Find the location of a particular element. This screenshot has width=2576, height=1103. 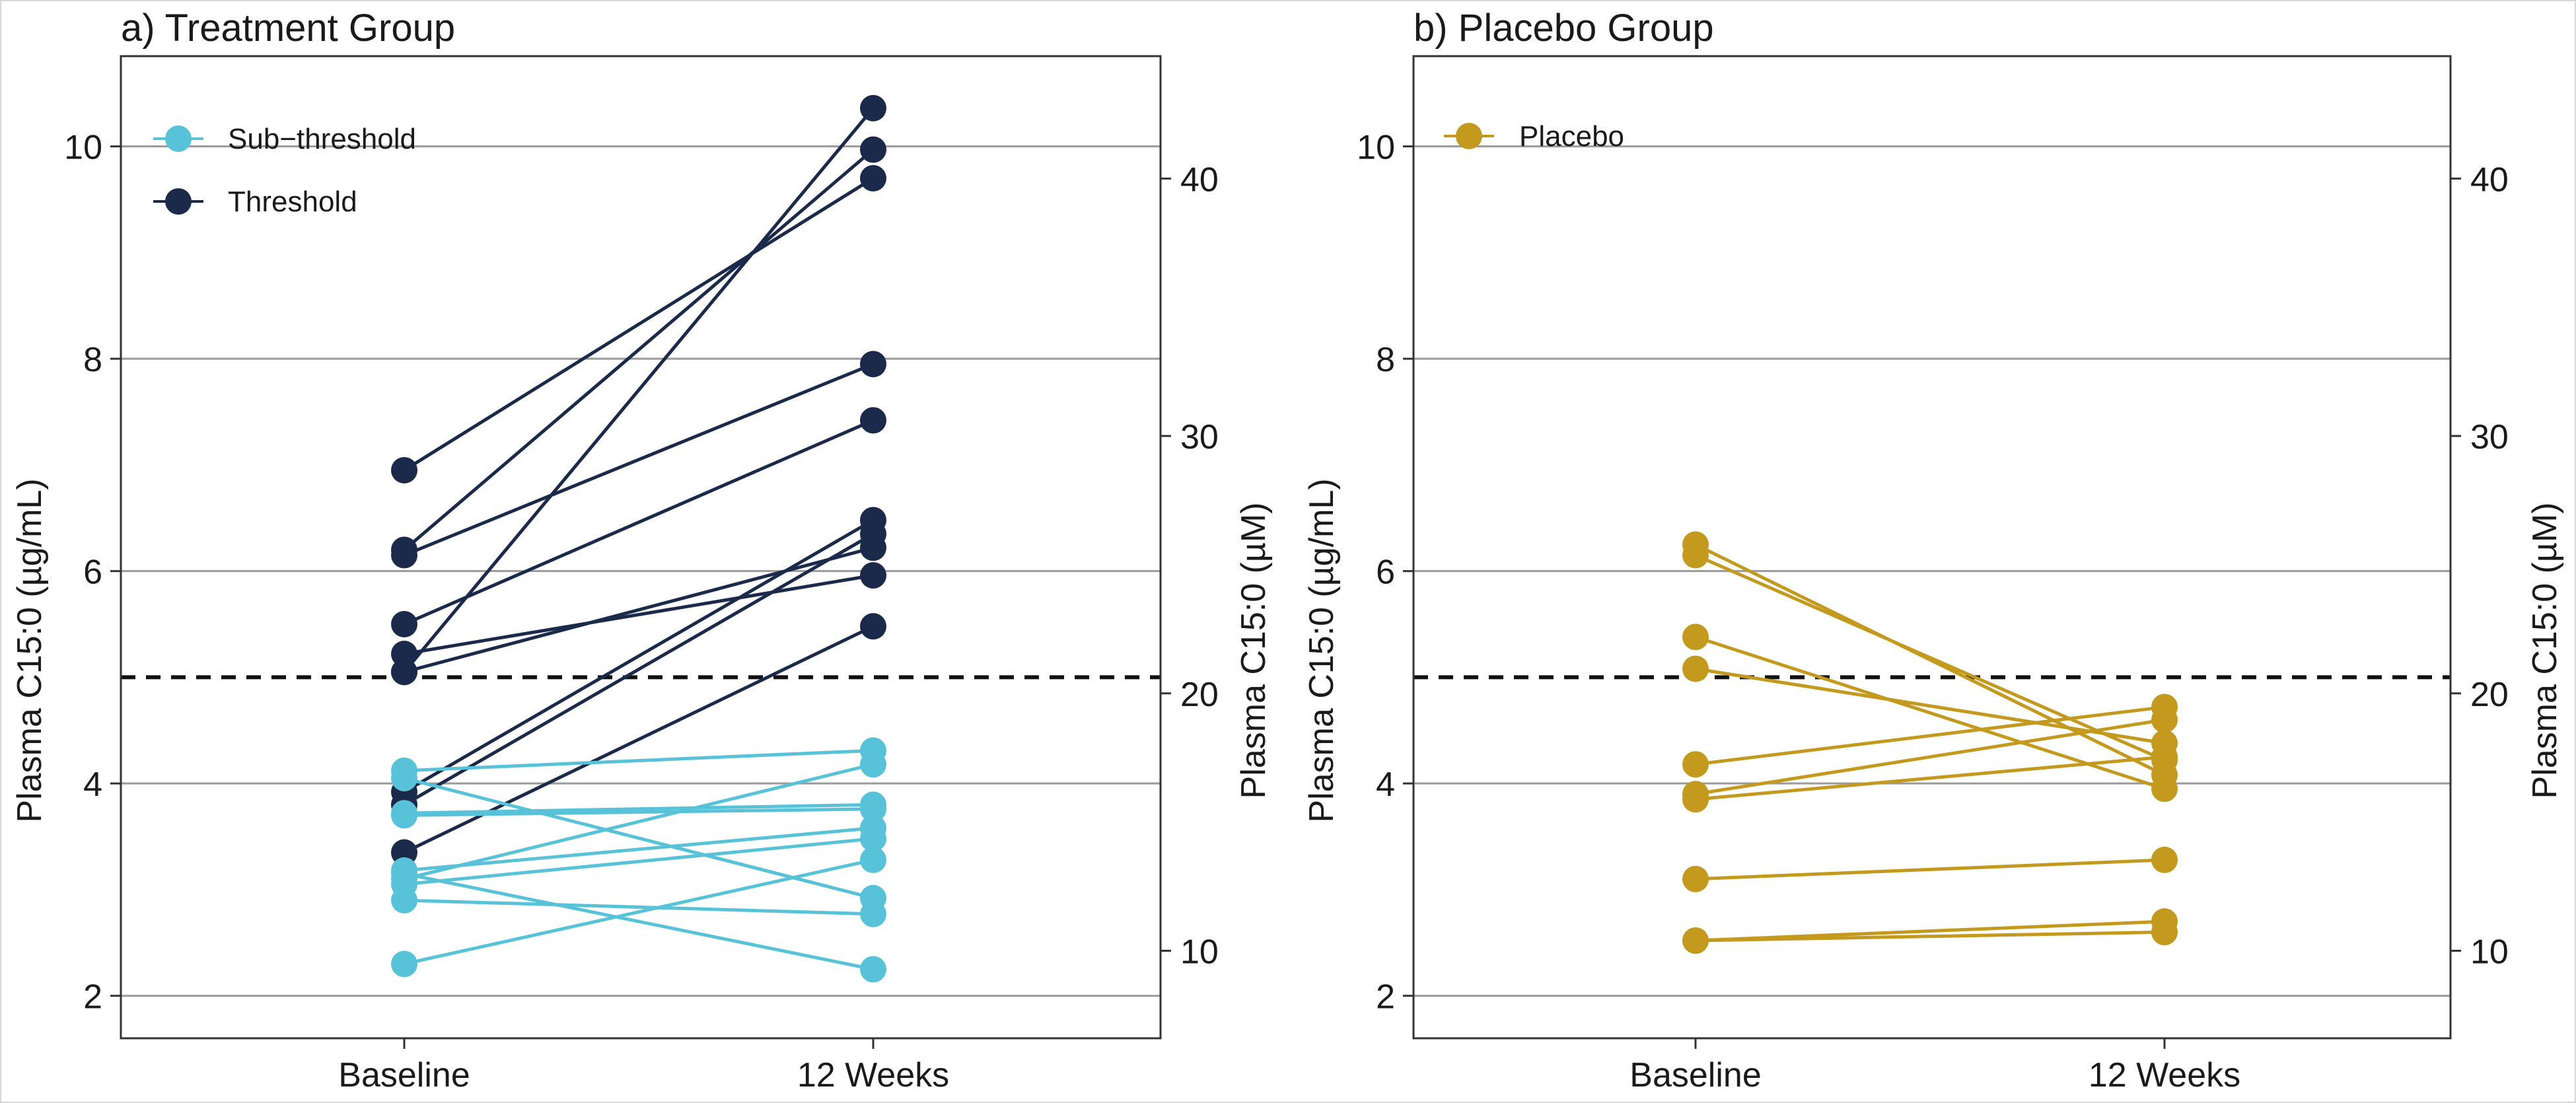

panel-a-left-axis-ticks: 2 4 6 8 10 is located at coordinates (93, 572).